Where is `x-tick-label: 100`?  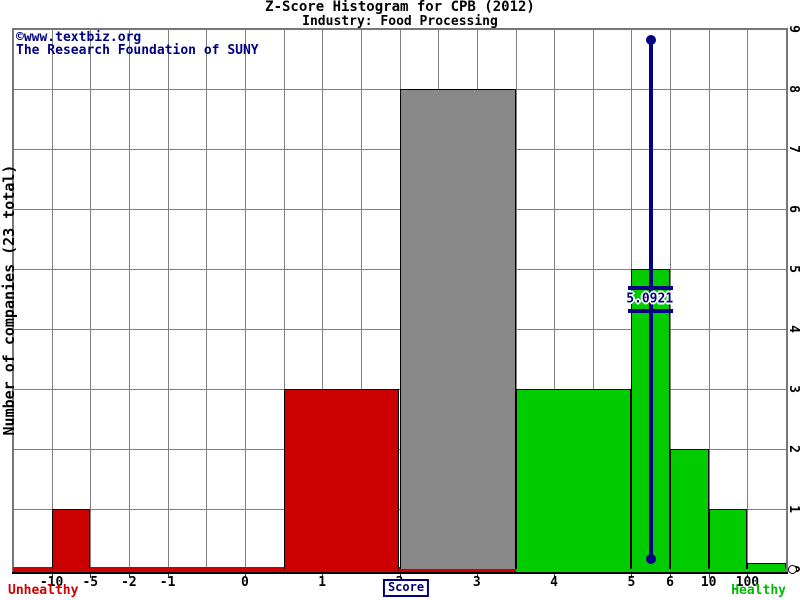
x-tick-label: 100 is located at coordinates (747, 582).